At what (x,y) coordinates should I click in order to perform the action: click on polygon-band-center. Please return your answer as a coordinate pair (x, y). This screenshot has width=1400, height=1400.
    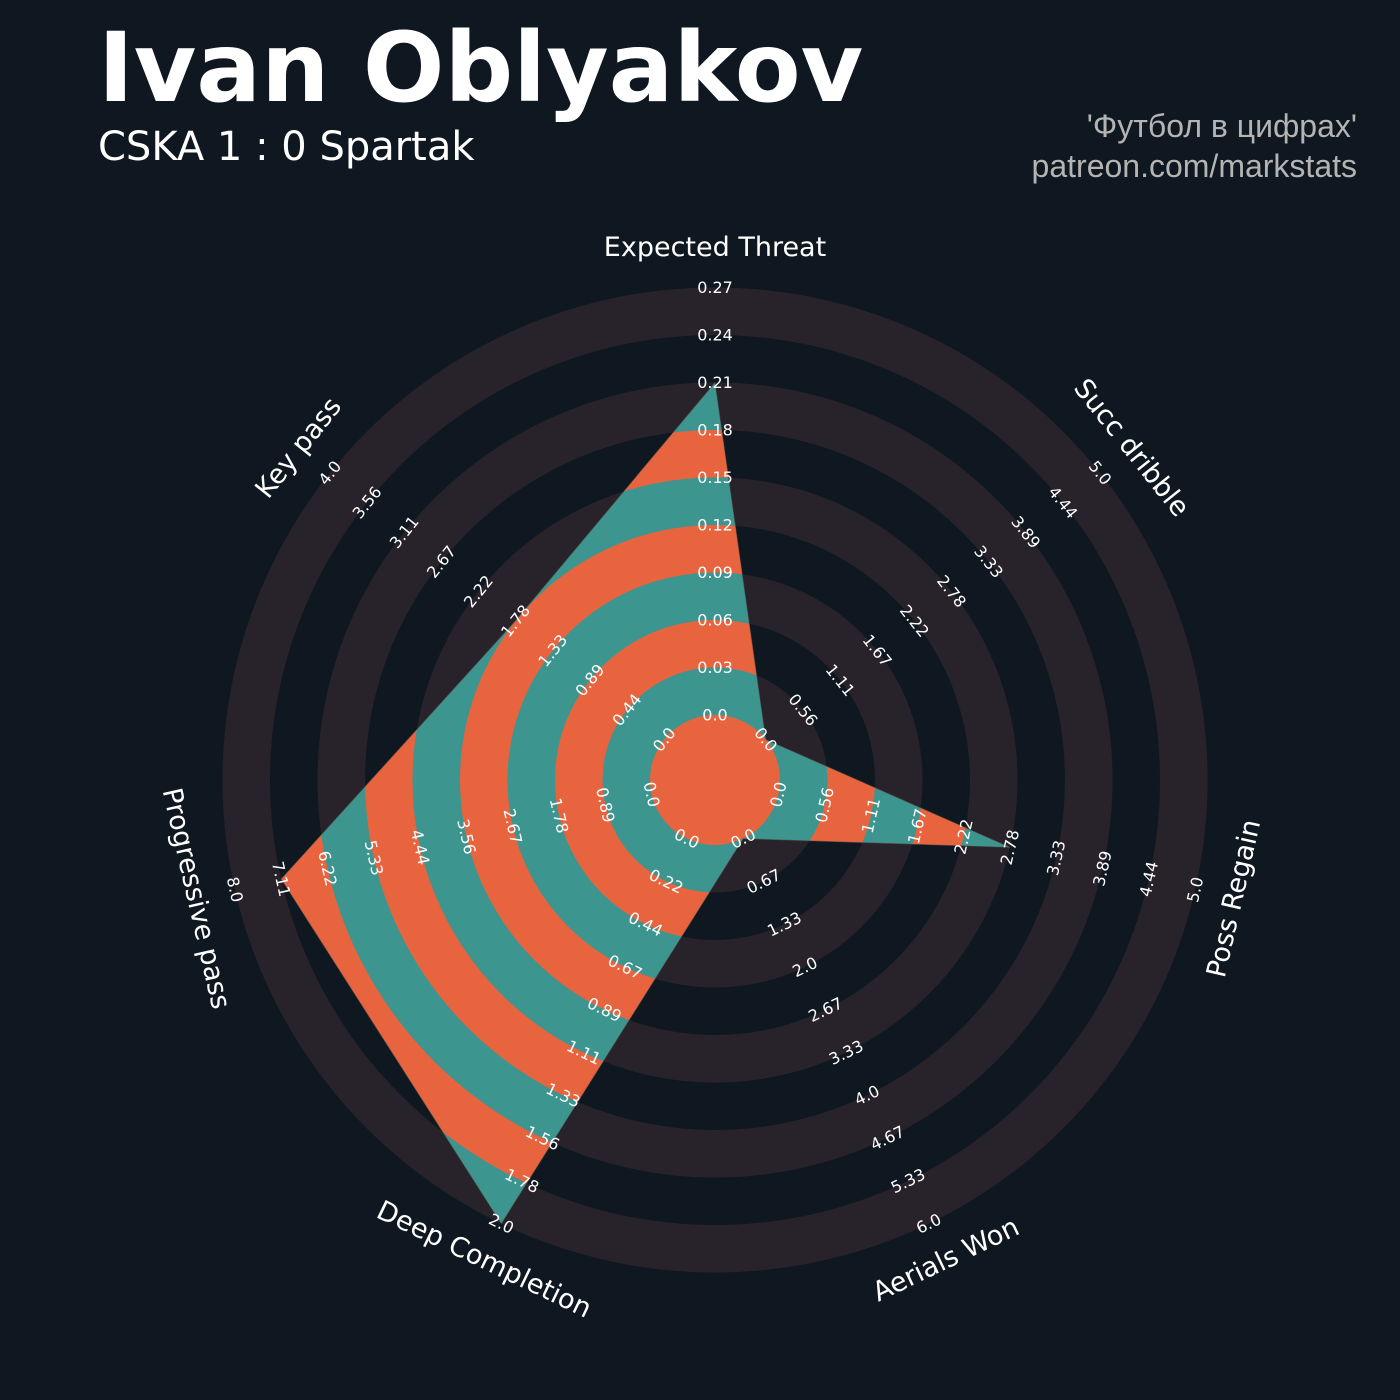
    Looking at the image, I should click on (715, 780).